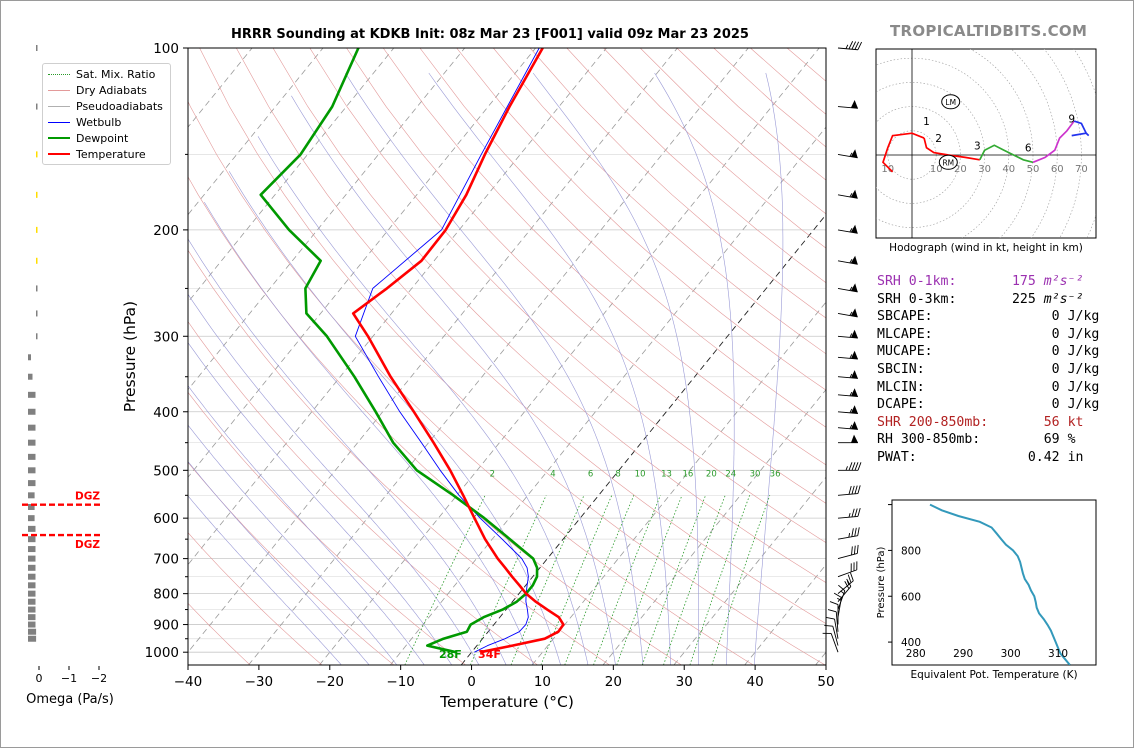  What do you see at coordinates (1008, 169) in the screenshot?
I see `hodograph-ring-label: 40` at bounding box center [1008, 169].